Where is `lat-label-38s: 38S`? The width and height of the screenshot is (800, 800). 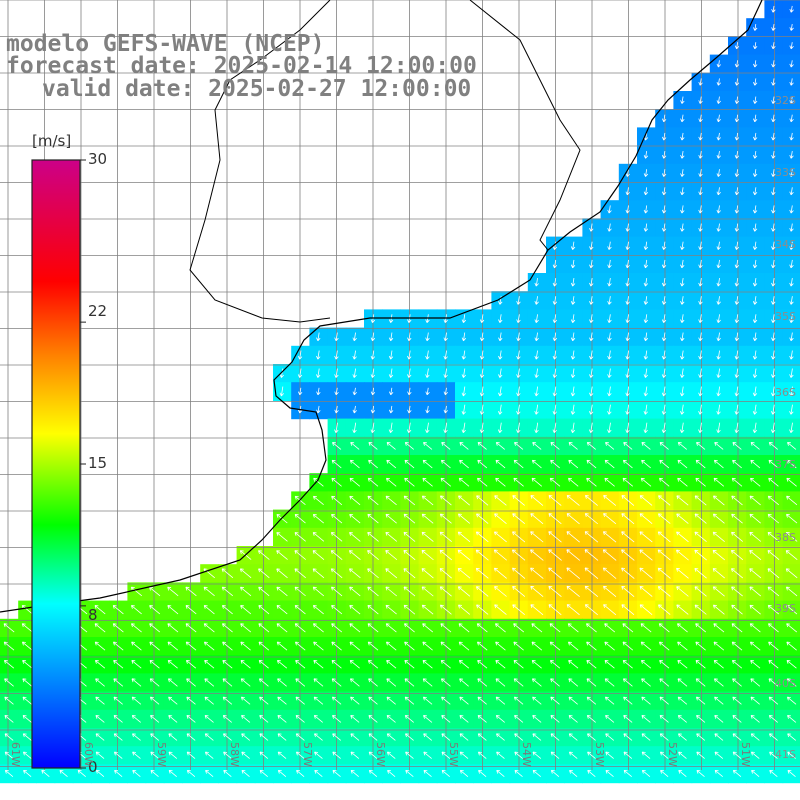 lat-label-38s: 38S is located at coordinates (785, 537).